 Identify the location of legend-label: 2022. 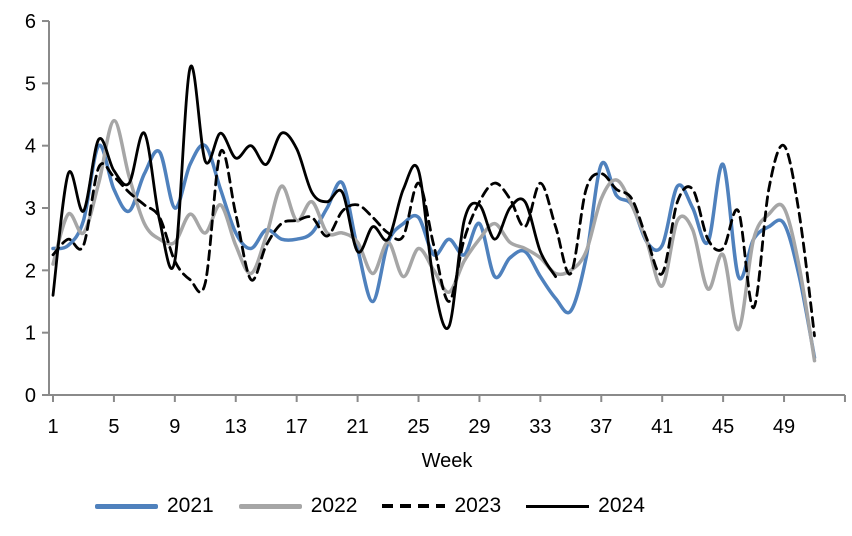
(334, 505).